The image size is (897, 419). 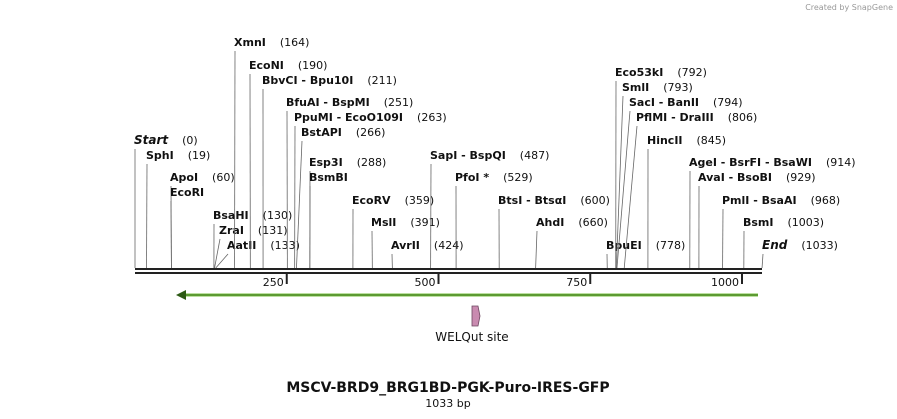 I want to click on enzyme-label: SacI - BanII (794), so click(x=686, y=102).